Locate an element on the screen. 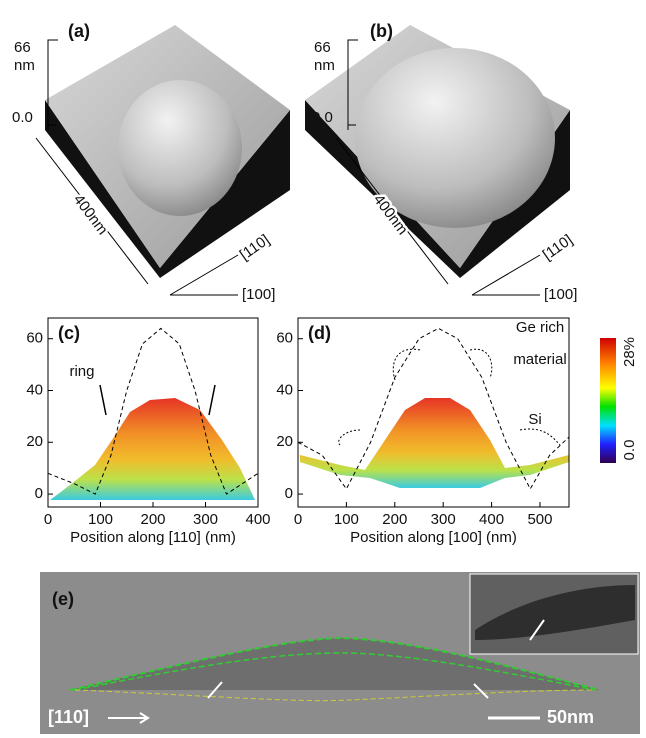  x-axis-label: Position along [100] (nm) is located at coordinates (433, 537).